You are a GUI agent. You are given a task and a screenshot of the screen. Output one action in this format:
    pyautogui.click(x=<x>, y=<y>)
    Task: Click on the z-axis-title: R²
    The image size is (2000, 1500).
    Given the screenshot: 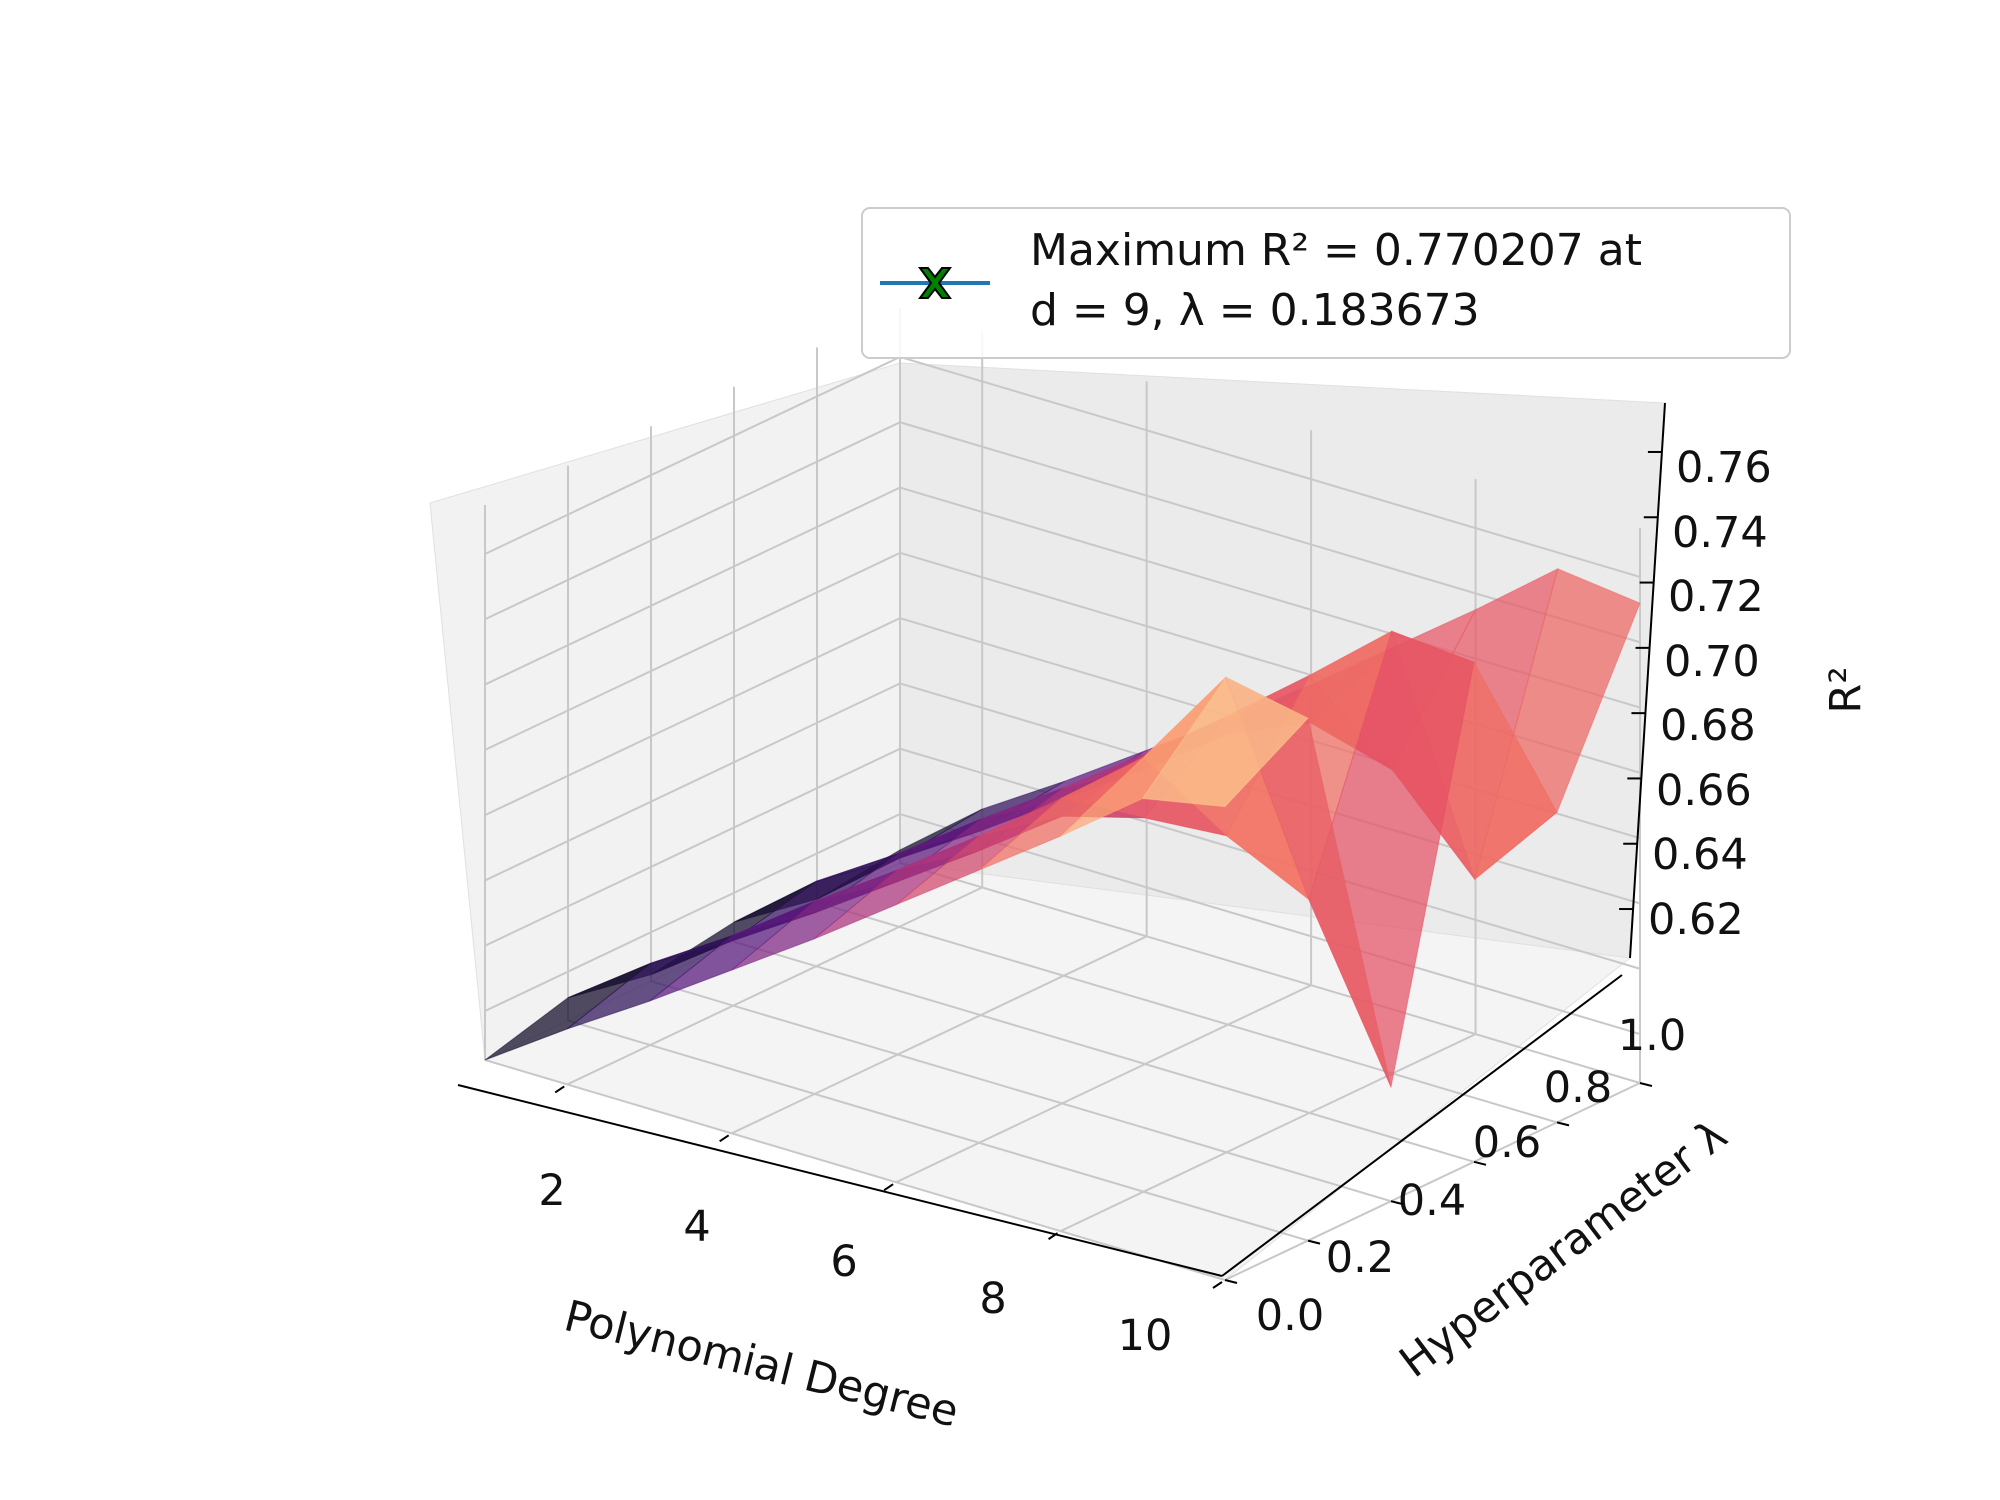 What is the action you would take?
    pyautogui.click(x=1846, y=689)
    